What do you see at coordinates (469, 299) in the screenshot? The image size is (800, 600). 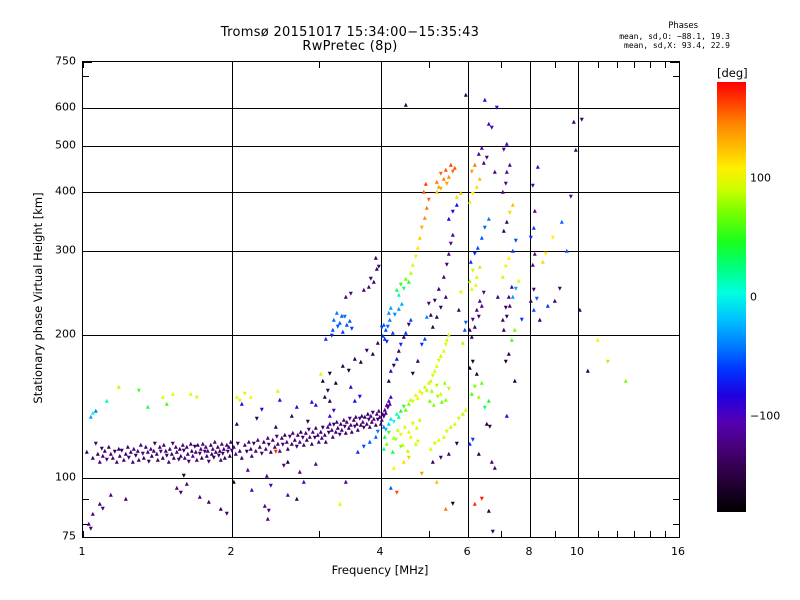 I see `gridline-vertical` at bounding box center [469, 299].